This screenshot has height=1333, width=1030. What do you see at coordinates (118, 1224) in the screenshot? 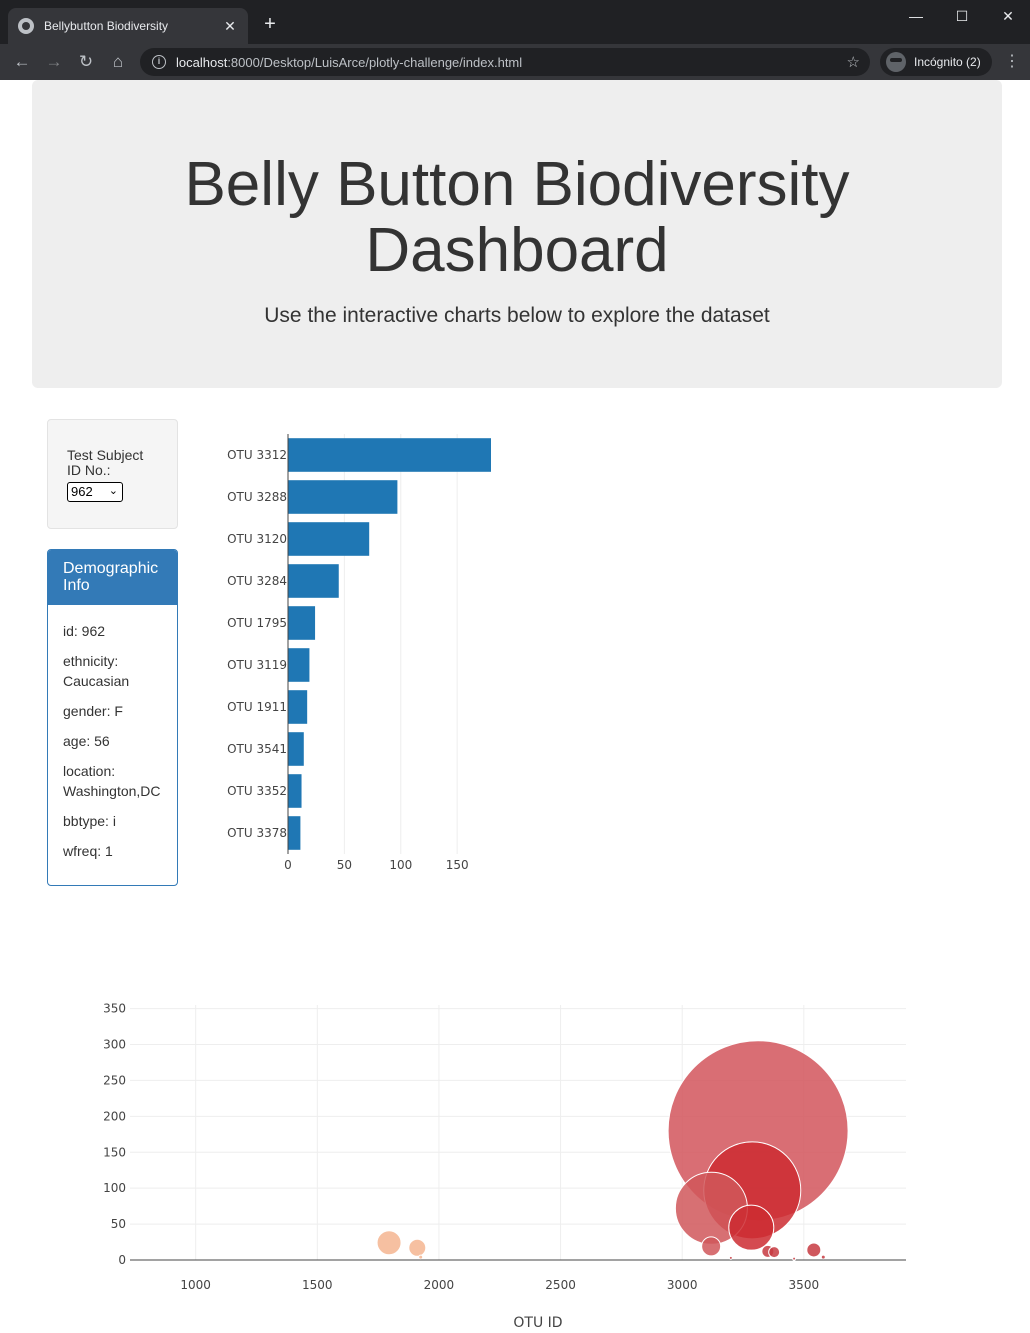
I see `bubble-y-tick-label: 50` at bounding box center [118, 1224].